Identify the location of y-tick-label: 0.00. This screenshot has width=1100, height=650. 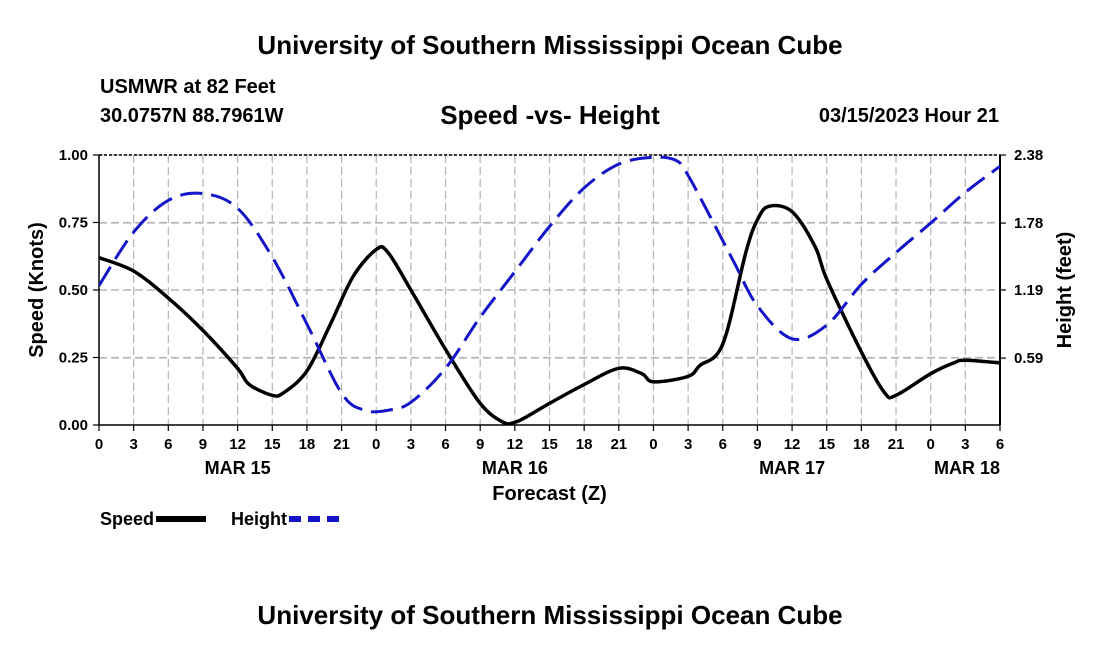
(73, 425).